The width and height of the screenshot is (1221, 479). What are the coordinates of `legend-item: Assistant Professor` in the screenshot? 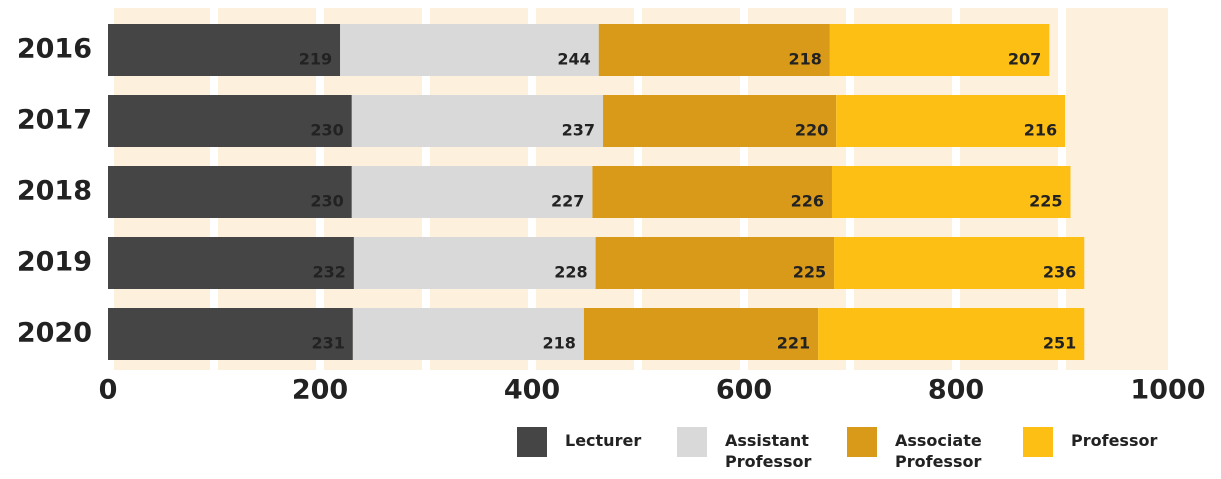 It's located at (761, 449).